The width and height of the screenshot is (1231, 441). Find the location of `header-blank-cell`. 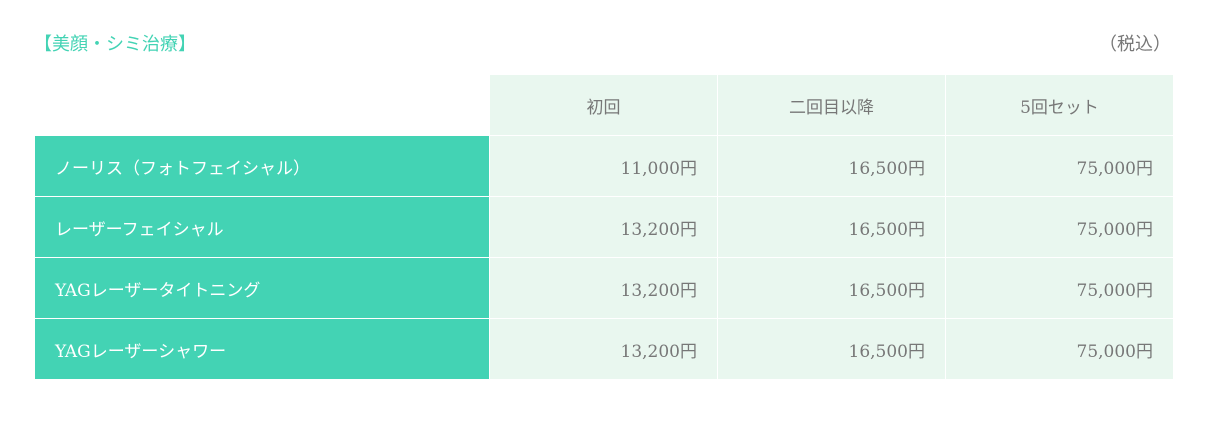

header-blank-cell is located at coordinates (262, 105).